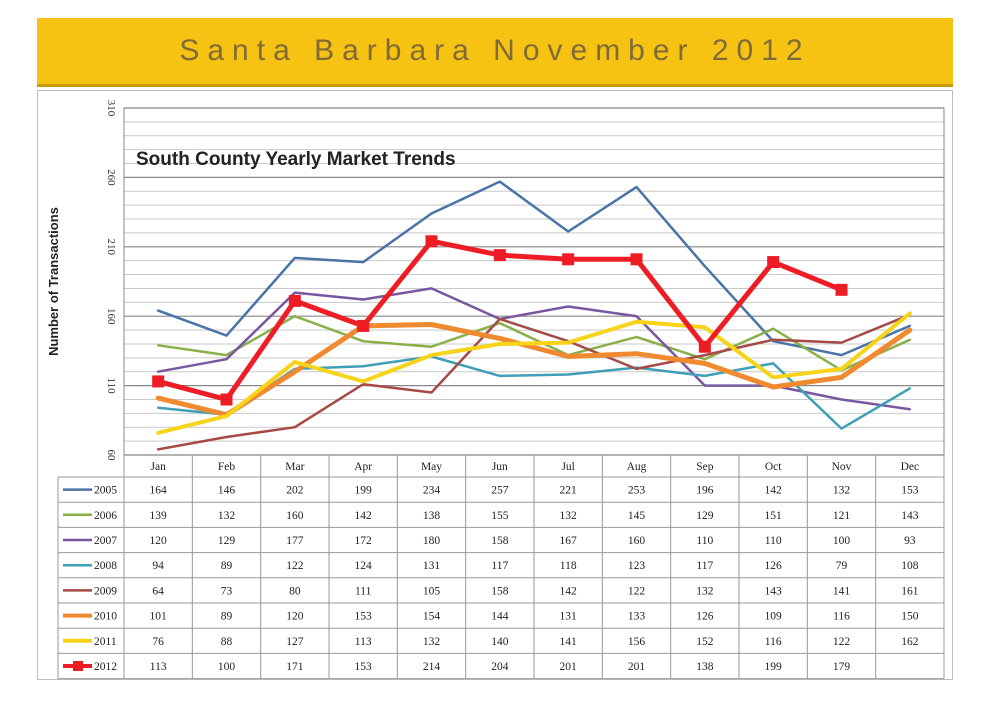  Describe the element at coordinates (910, 566) in the screenshot. I see `data-label: 108` at that location.